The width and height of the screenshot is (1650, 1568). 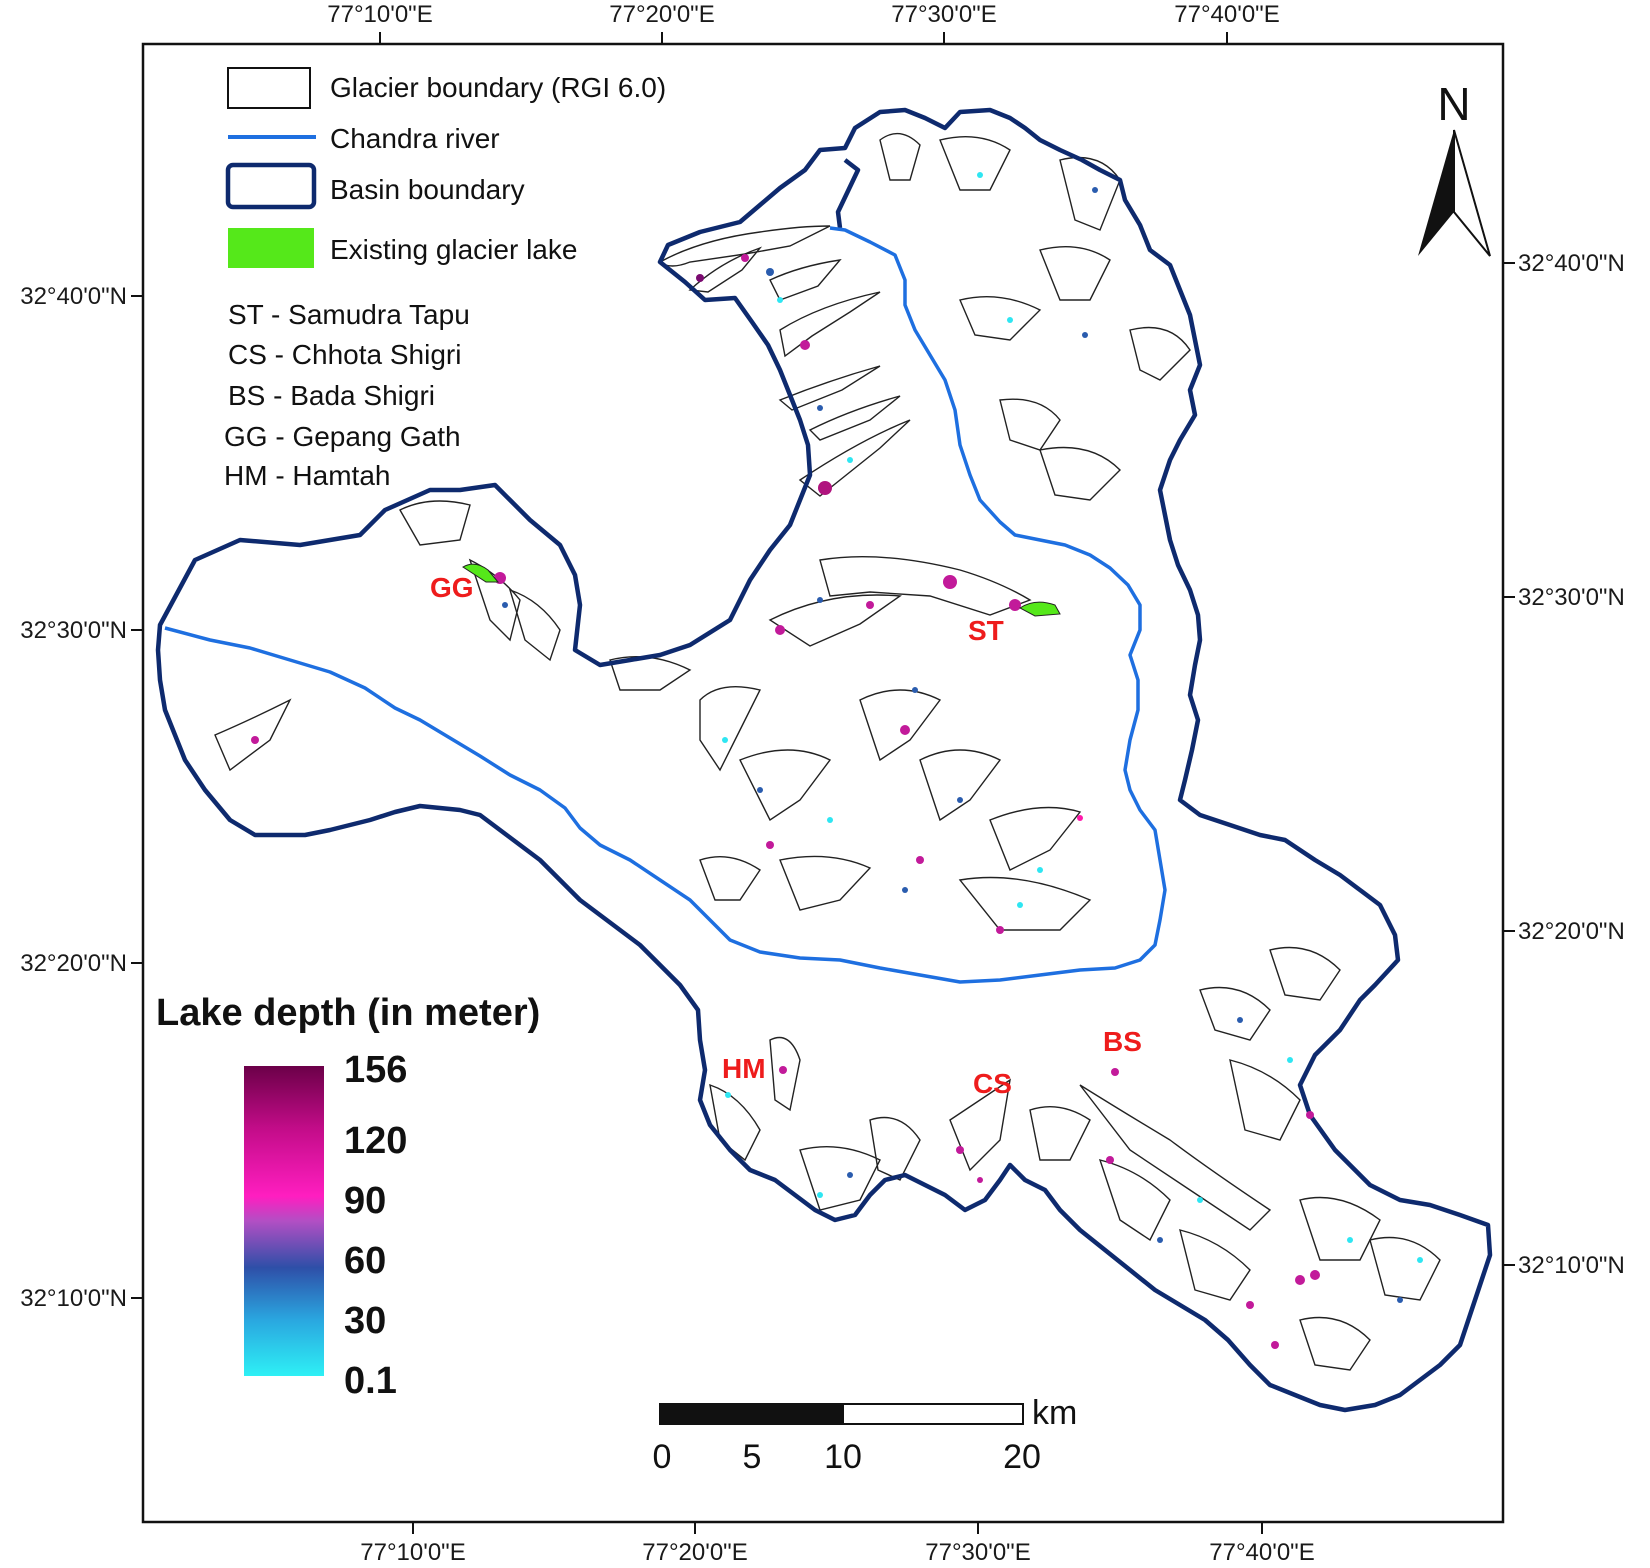 What do you see at coordinates (73, 296) in the screenshot?
I see `left-lat-label: 32°40'0"N` at bounding box center [73, 296].